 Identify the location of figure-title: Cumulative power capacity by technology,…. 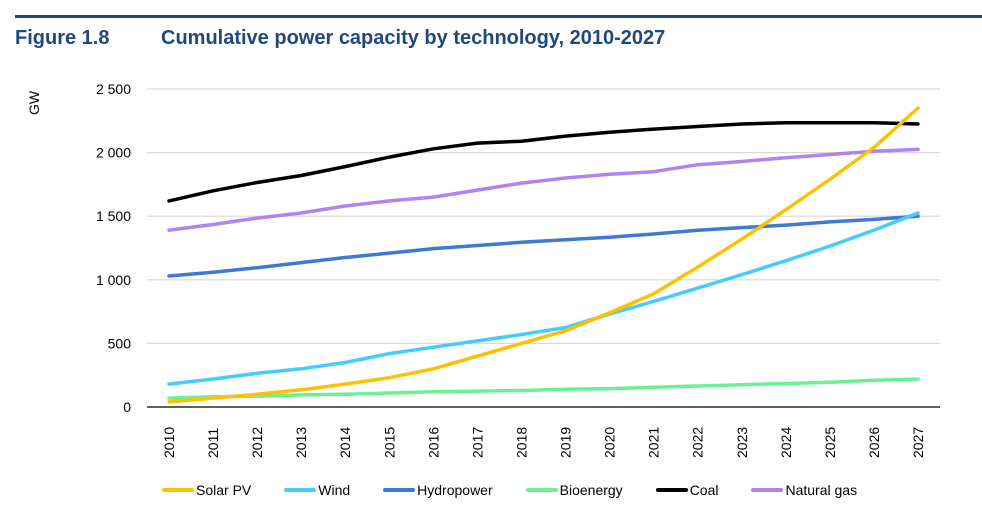
(413, 38).